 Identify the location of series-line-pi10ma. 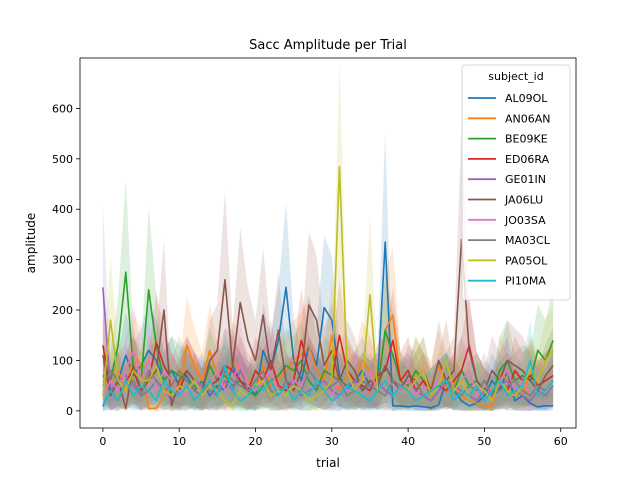
(328, 383).